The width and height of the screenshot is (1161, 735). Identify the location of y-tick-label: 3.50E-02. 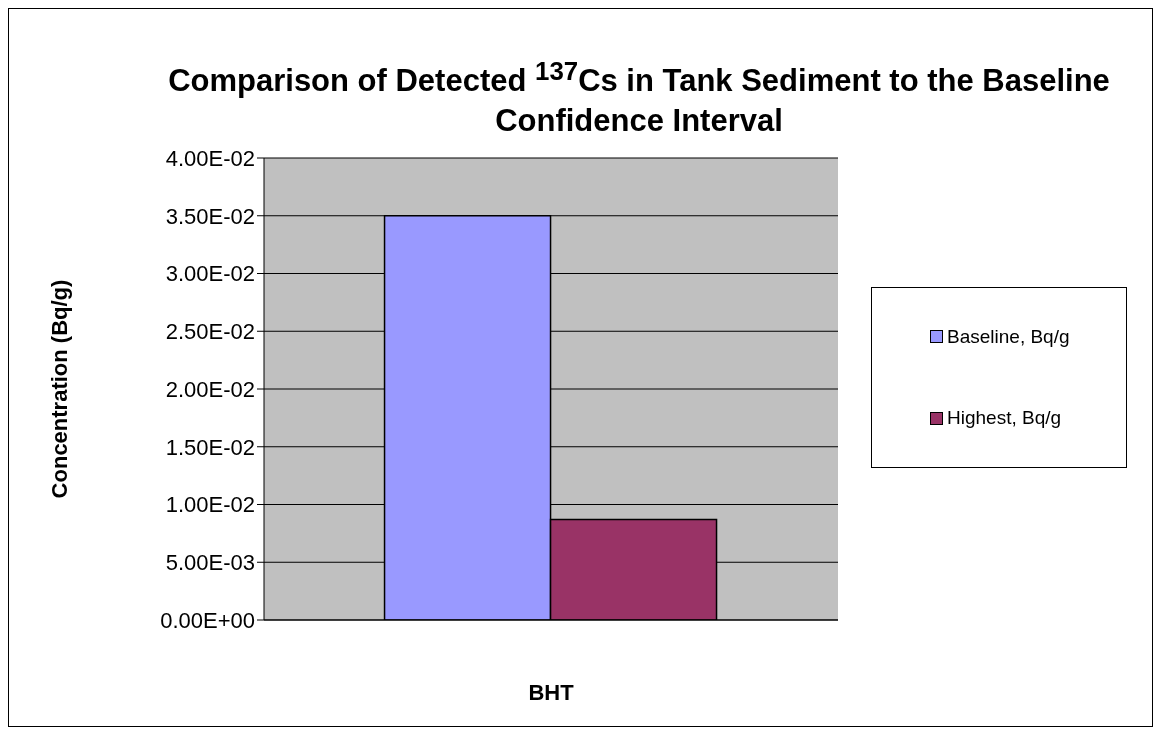
(210, 216).